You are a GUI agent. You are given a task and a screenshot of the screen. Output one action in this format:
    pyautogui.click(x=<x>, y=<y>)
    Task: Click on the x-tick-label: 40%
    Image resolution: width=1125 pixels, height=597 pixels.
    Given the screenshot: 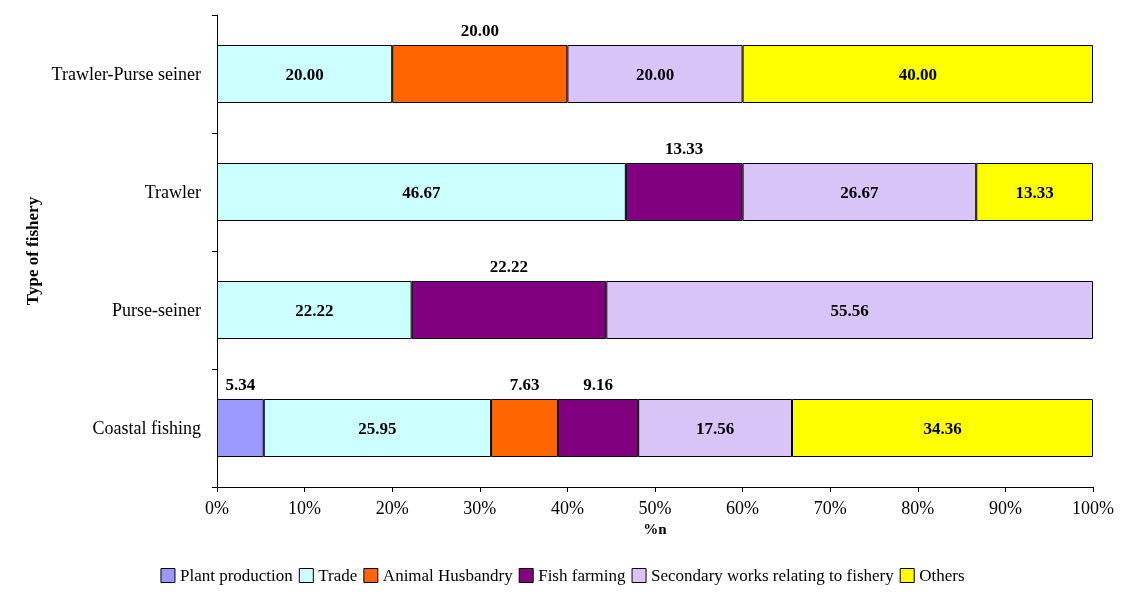 What is the action you would take?
    pyautogui.click(x=567, y=508)
    